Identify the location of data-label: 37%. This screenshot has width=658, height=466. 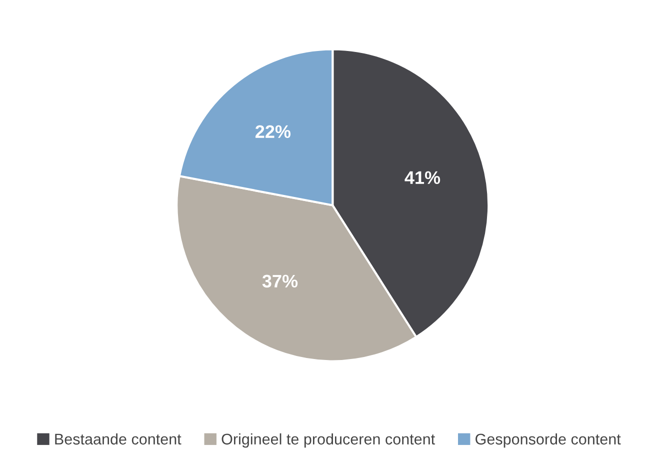
(280, 281).